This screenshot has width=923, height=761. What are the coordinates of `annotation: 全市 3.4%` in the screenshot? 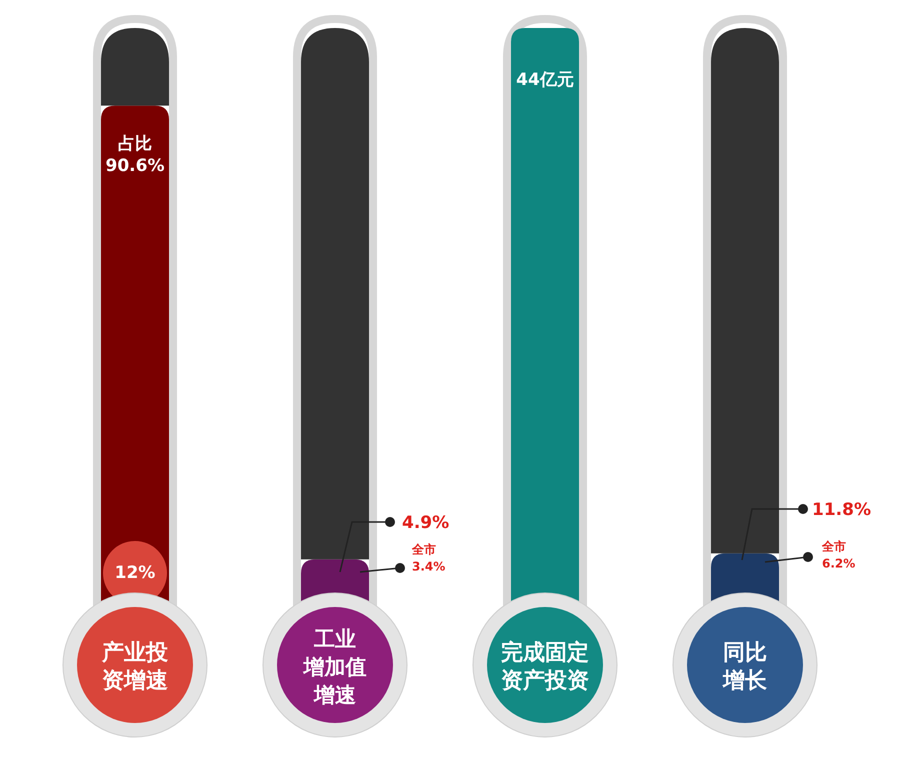 It's located at (428, 558).